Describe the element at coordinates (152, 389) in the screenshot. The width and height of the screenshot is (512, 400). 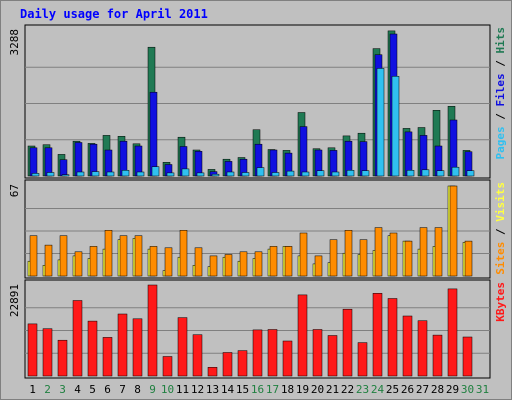
I see `x-tick-label-day-9: 9` at that location.